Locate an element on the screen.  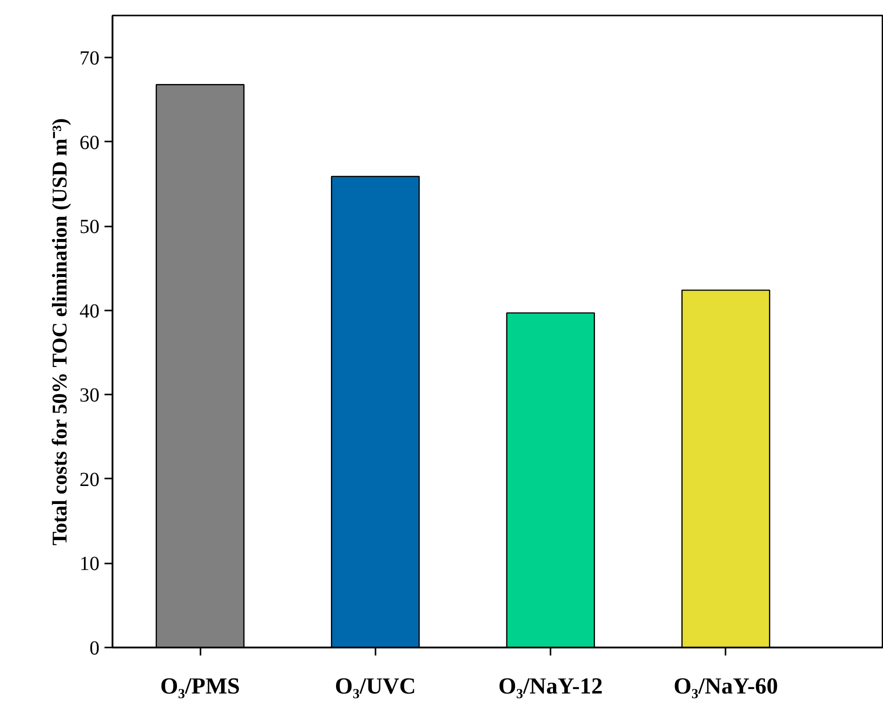
y-tick-label: 30 is located at coordinates (90, 395).